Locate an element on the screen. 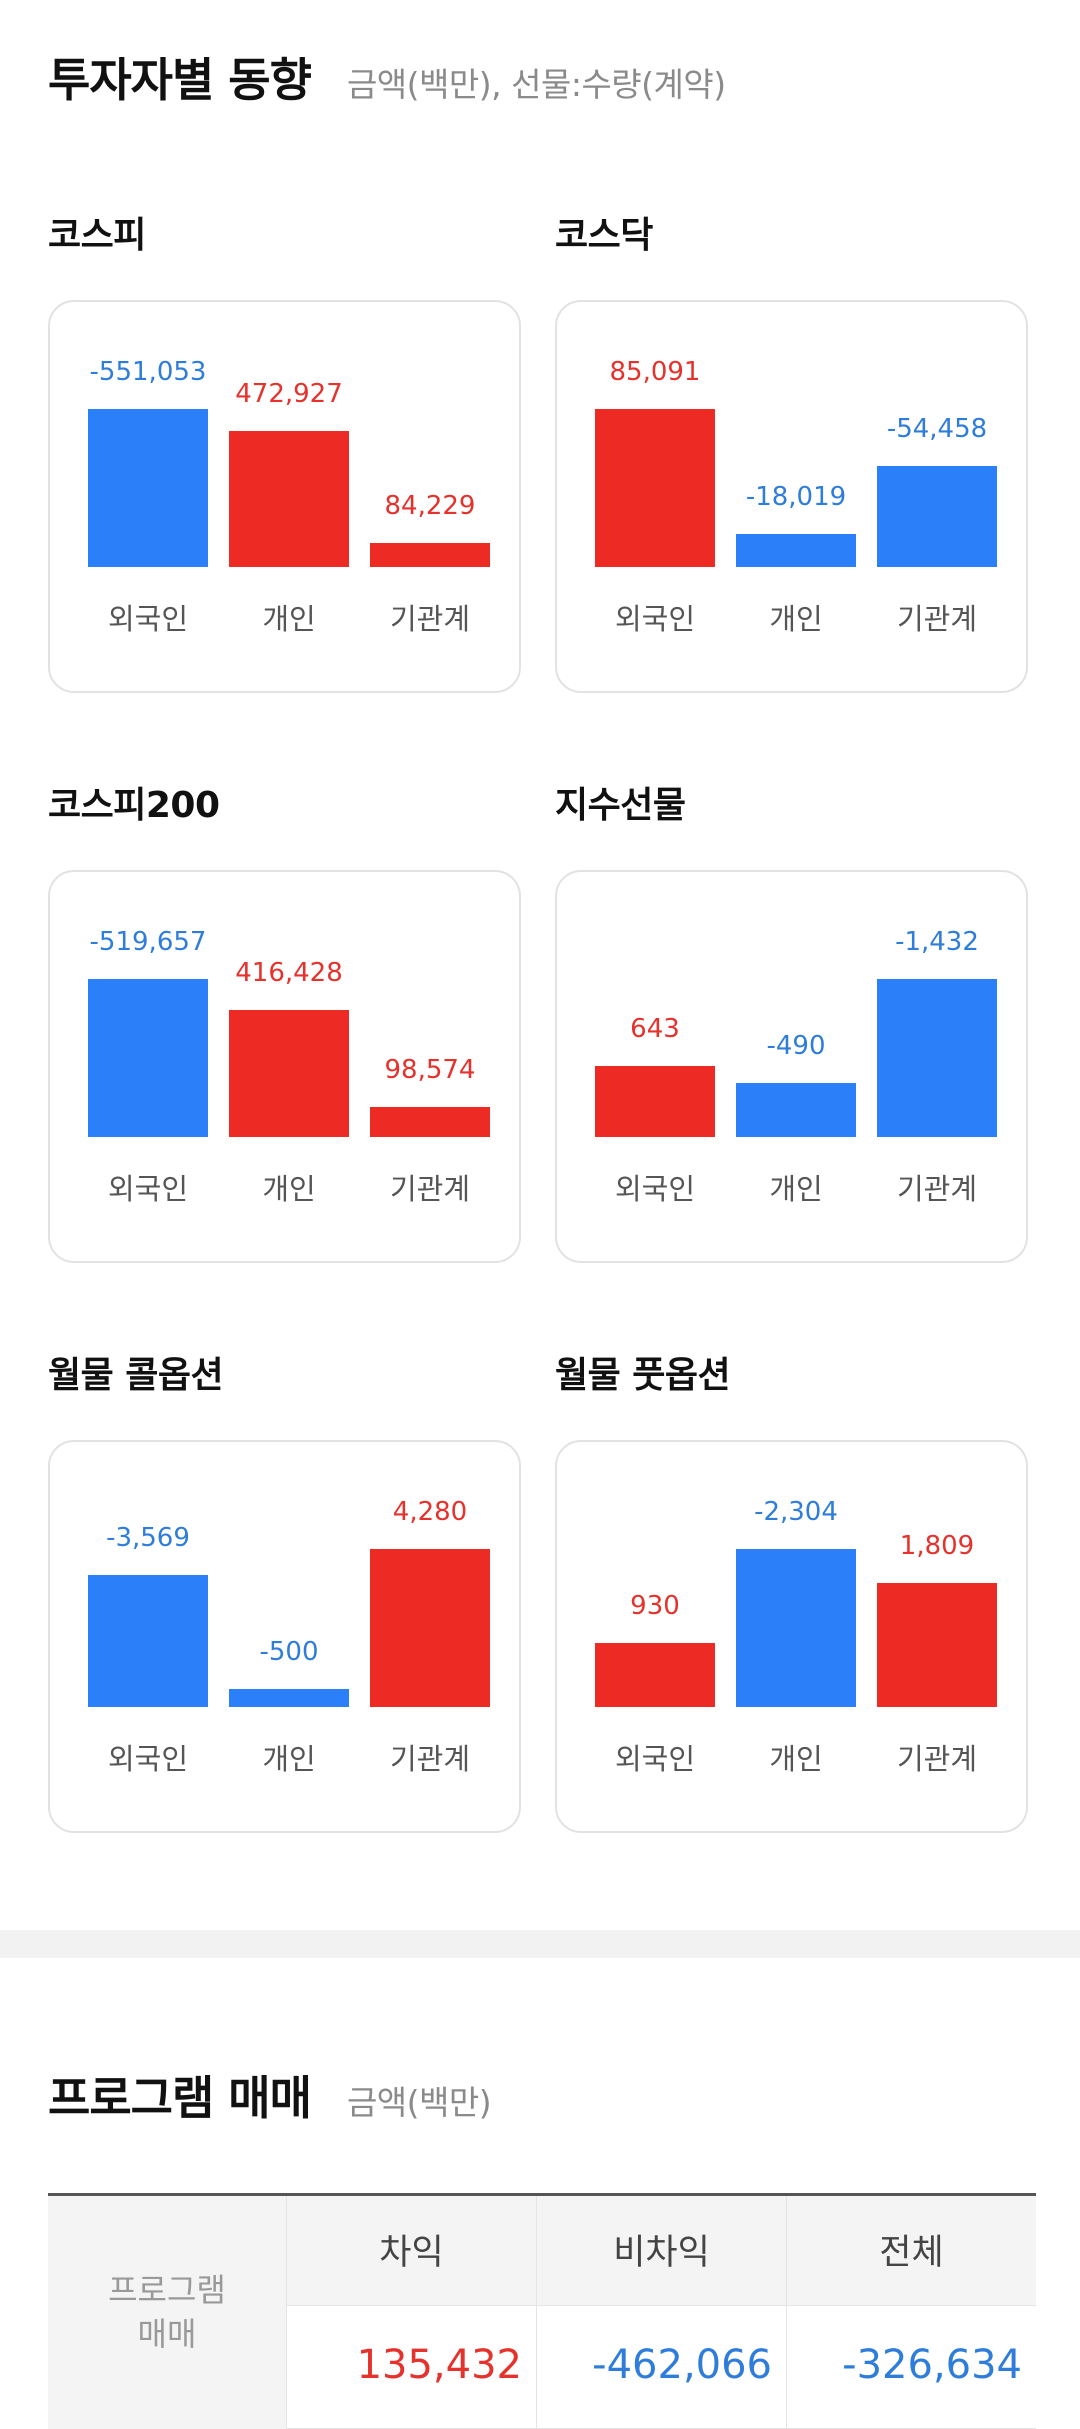  bar-value-label: -1,432 is located at coordinates (937, 942).